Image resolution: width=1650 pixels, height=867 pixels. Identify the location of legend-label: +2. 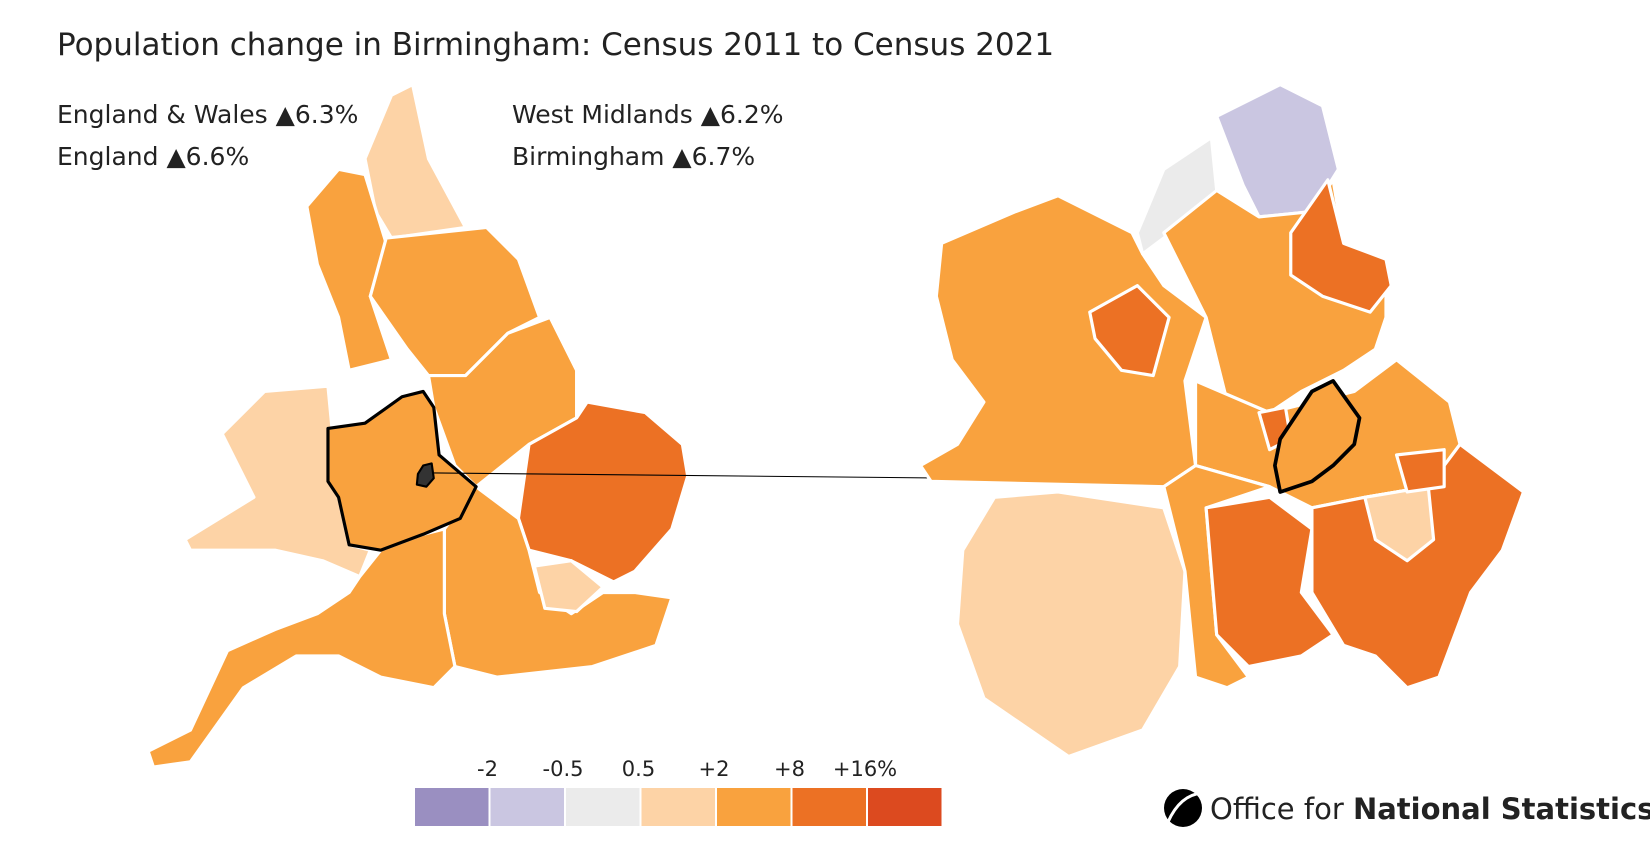
(714, 769).